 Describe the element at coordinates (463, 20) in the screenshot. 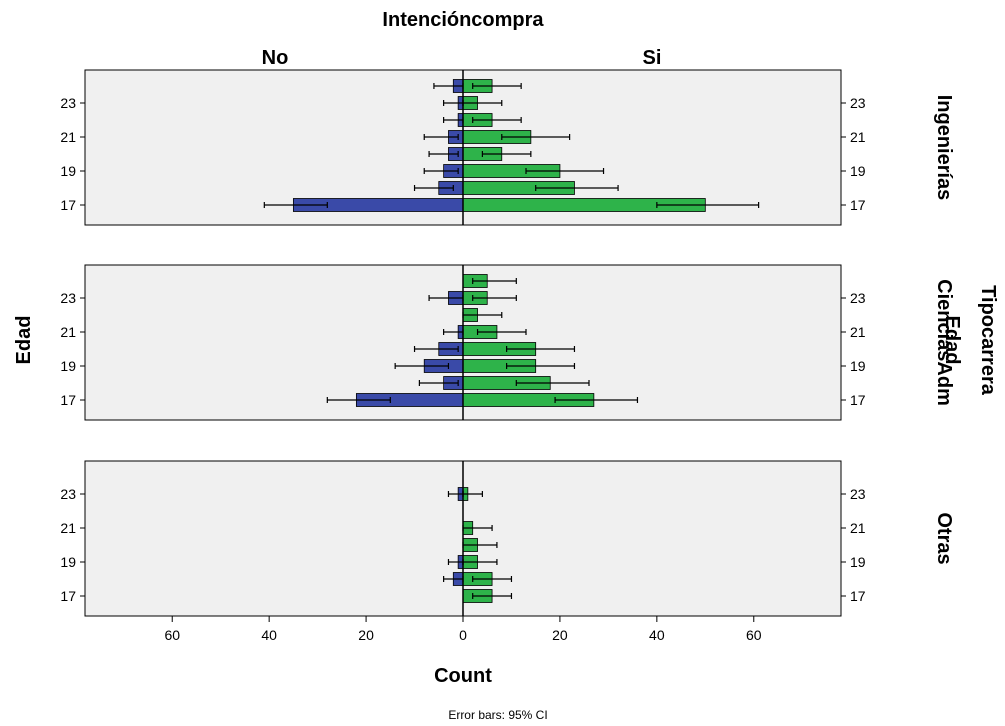

I see `chart-title: Intencióncompra` at that location.